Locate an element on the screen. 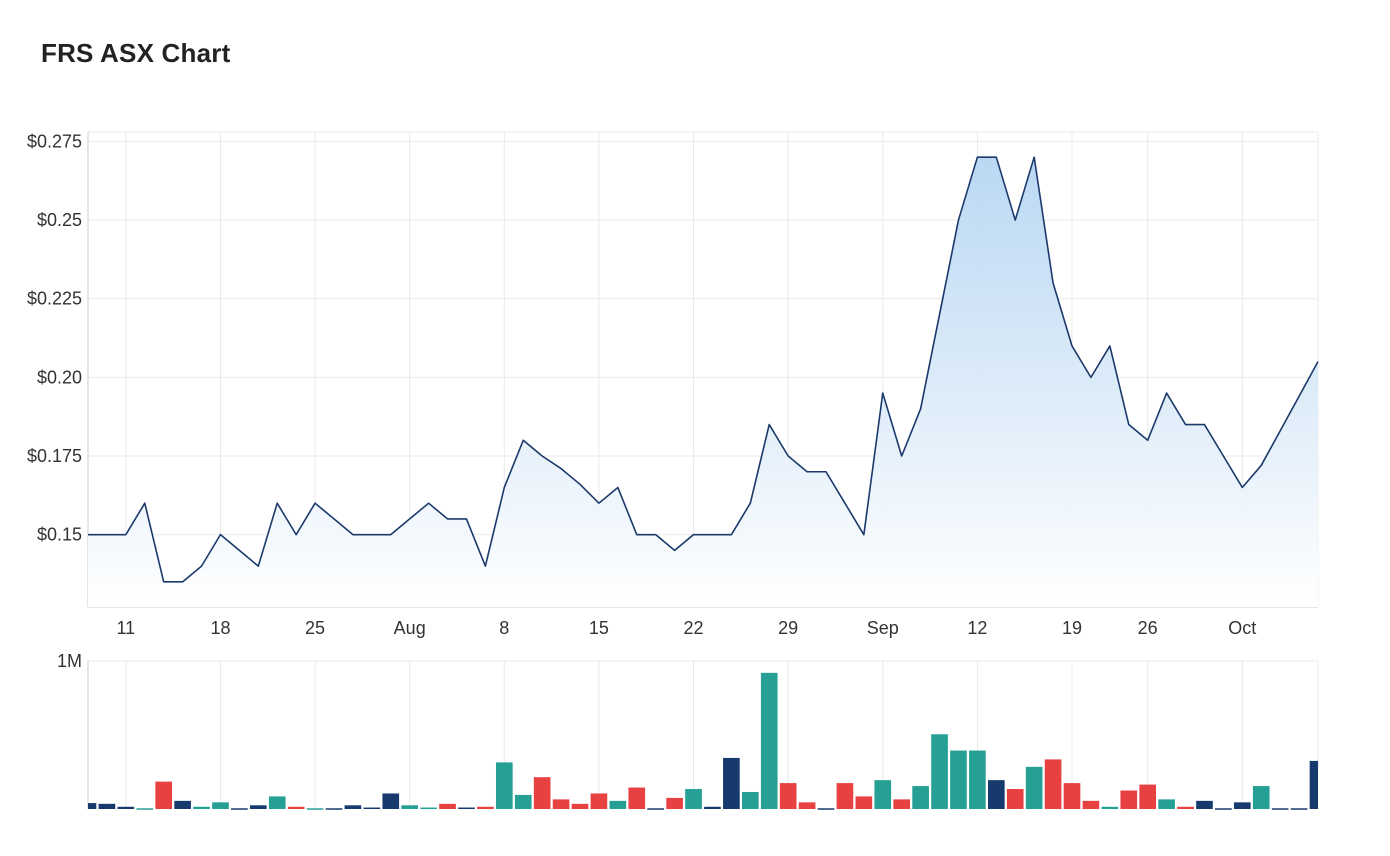 The height and width of the screenshot is (856, 1390). date-tick-label: 18 is located at coordinates (220, 628).